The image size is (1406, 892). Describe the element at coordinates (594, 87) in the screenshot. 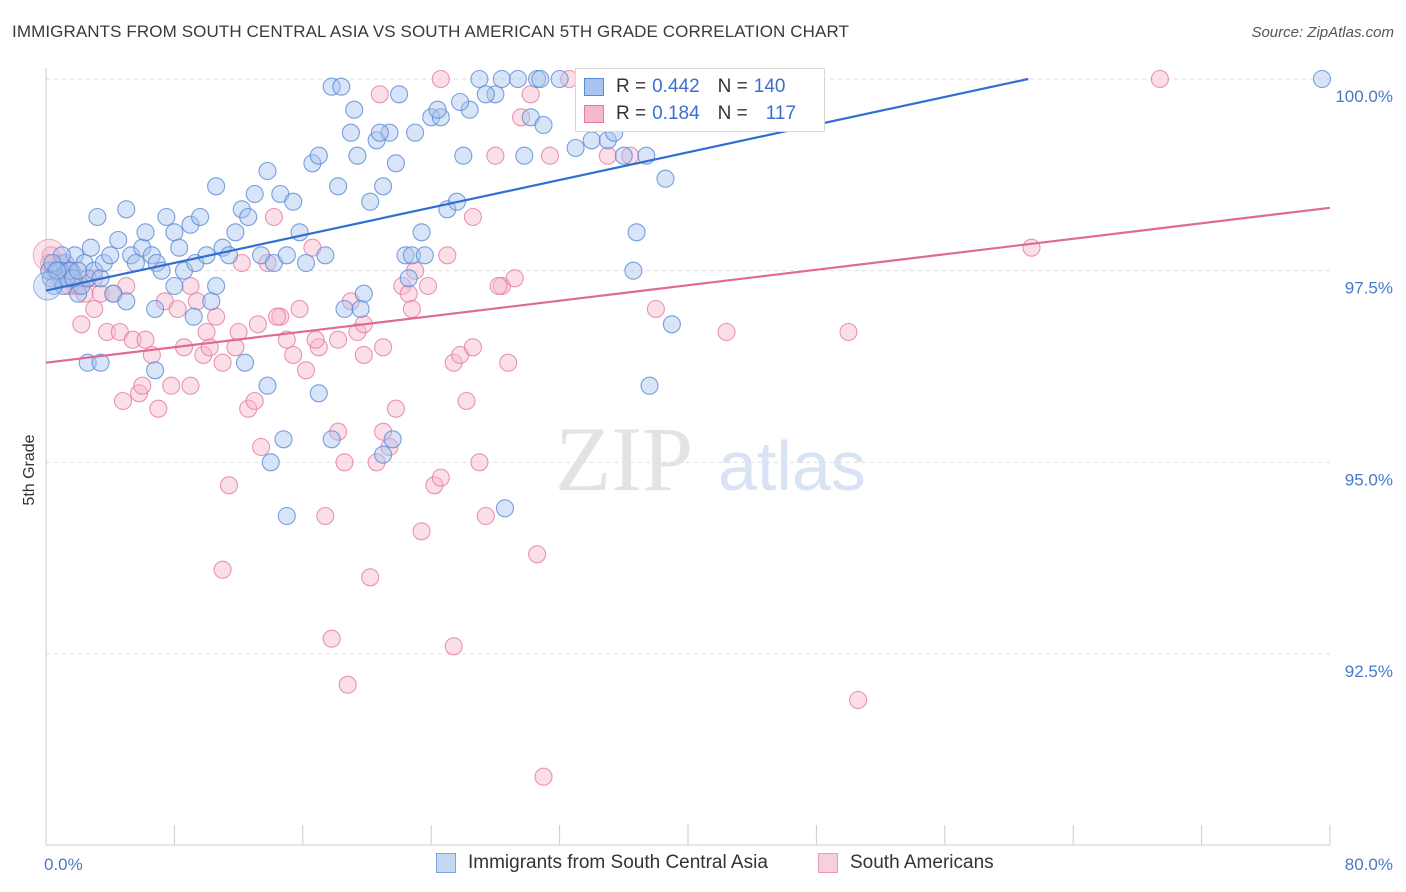

I see `legend-swatch-blue` at that location.